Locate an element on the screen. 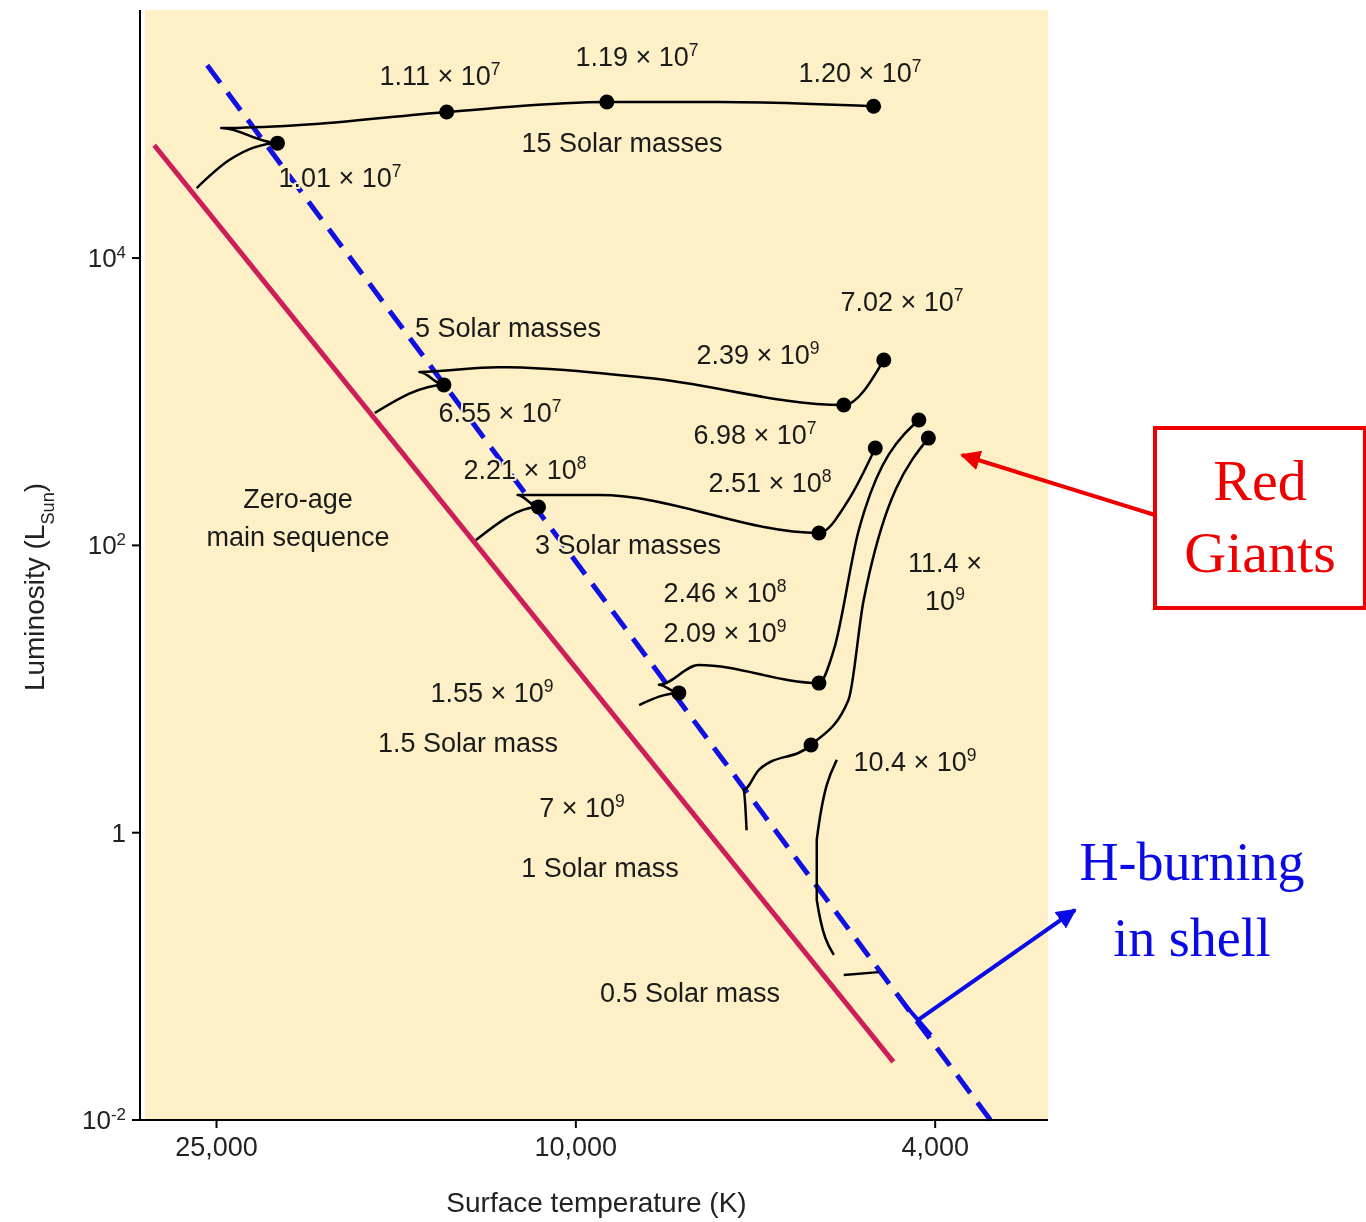  annotation: 3 Solar masses is located at coordinates (628, 545).